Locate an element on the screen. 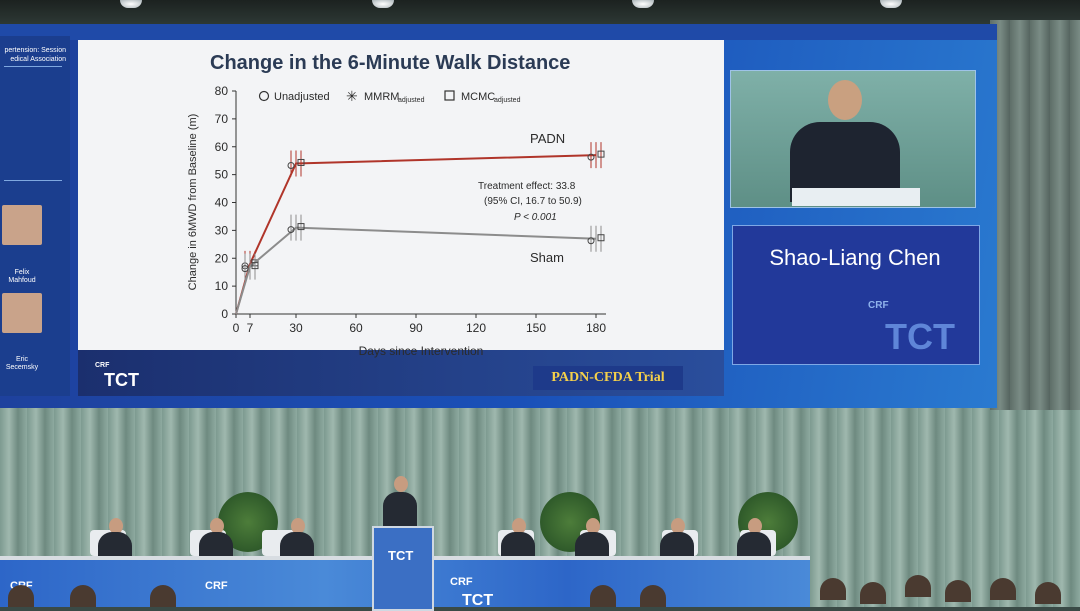 This screenshot has height=611, width=1080. x-tick-label: 0 is located at coordinates (236, 328).